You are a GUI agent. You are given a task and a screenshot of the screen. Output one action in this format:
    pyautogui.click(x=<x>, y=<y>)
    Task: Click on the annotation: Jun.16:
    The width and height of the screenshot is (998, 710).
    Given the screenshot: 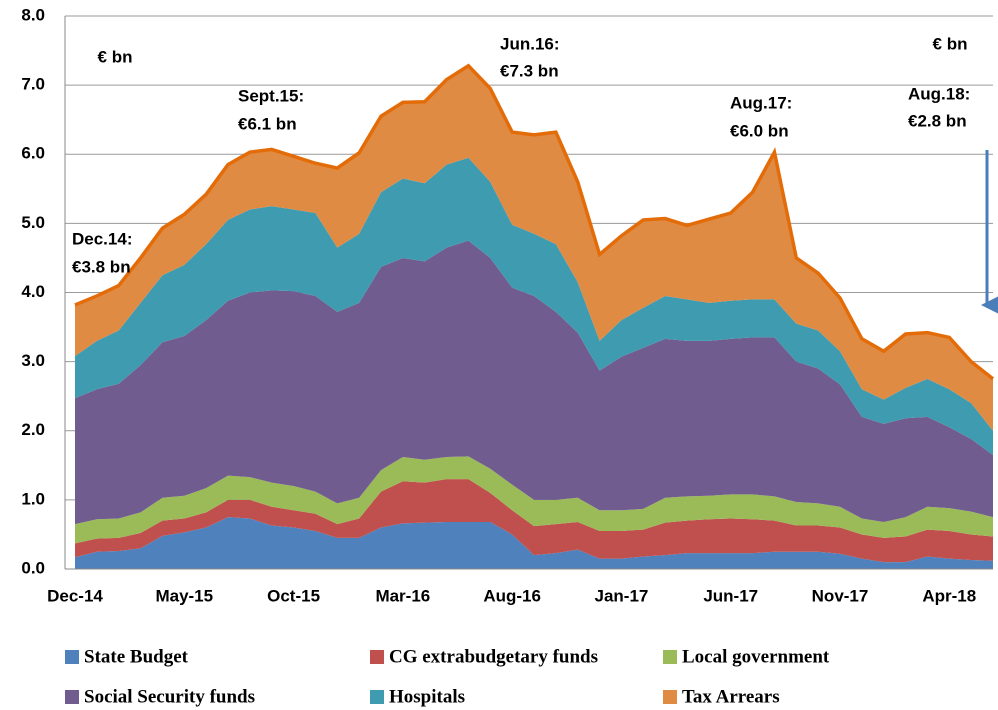 What is the action you would take?
    pyautogui.click(x=530, y=43)
    